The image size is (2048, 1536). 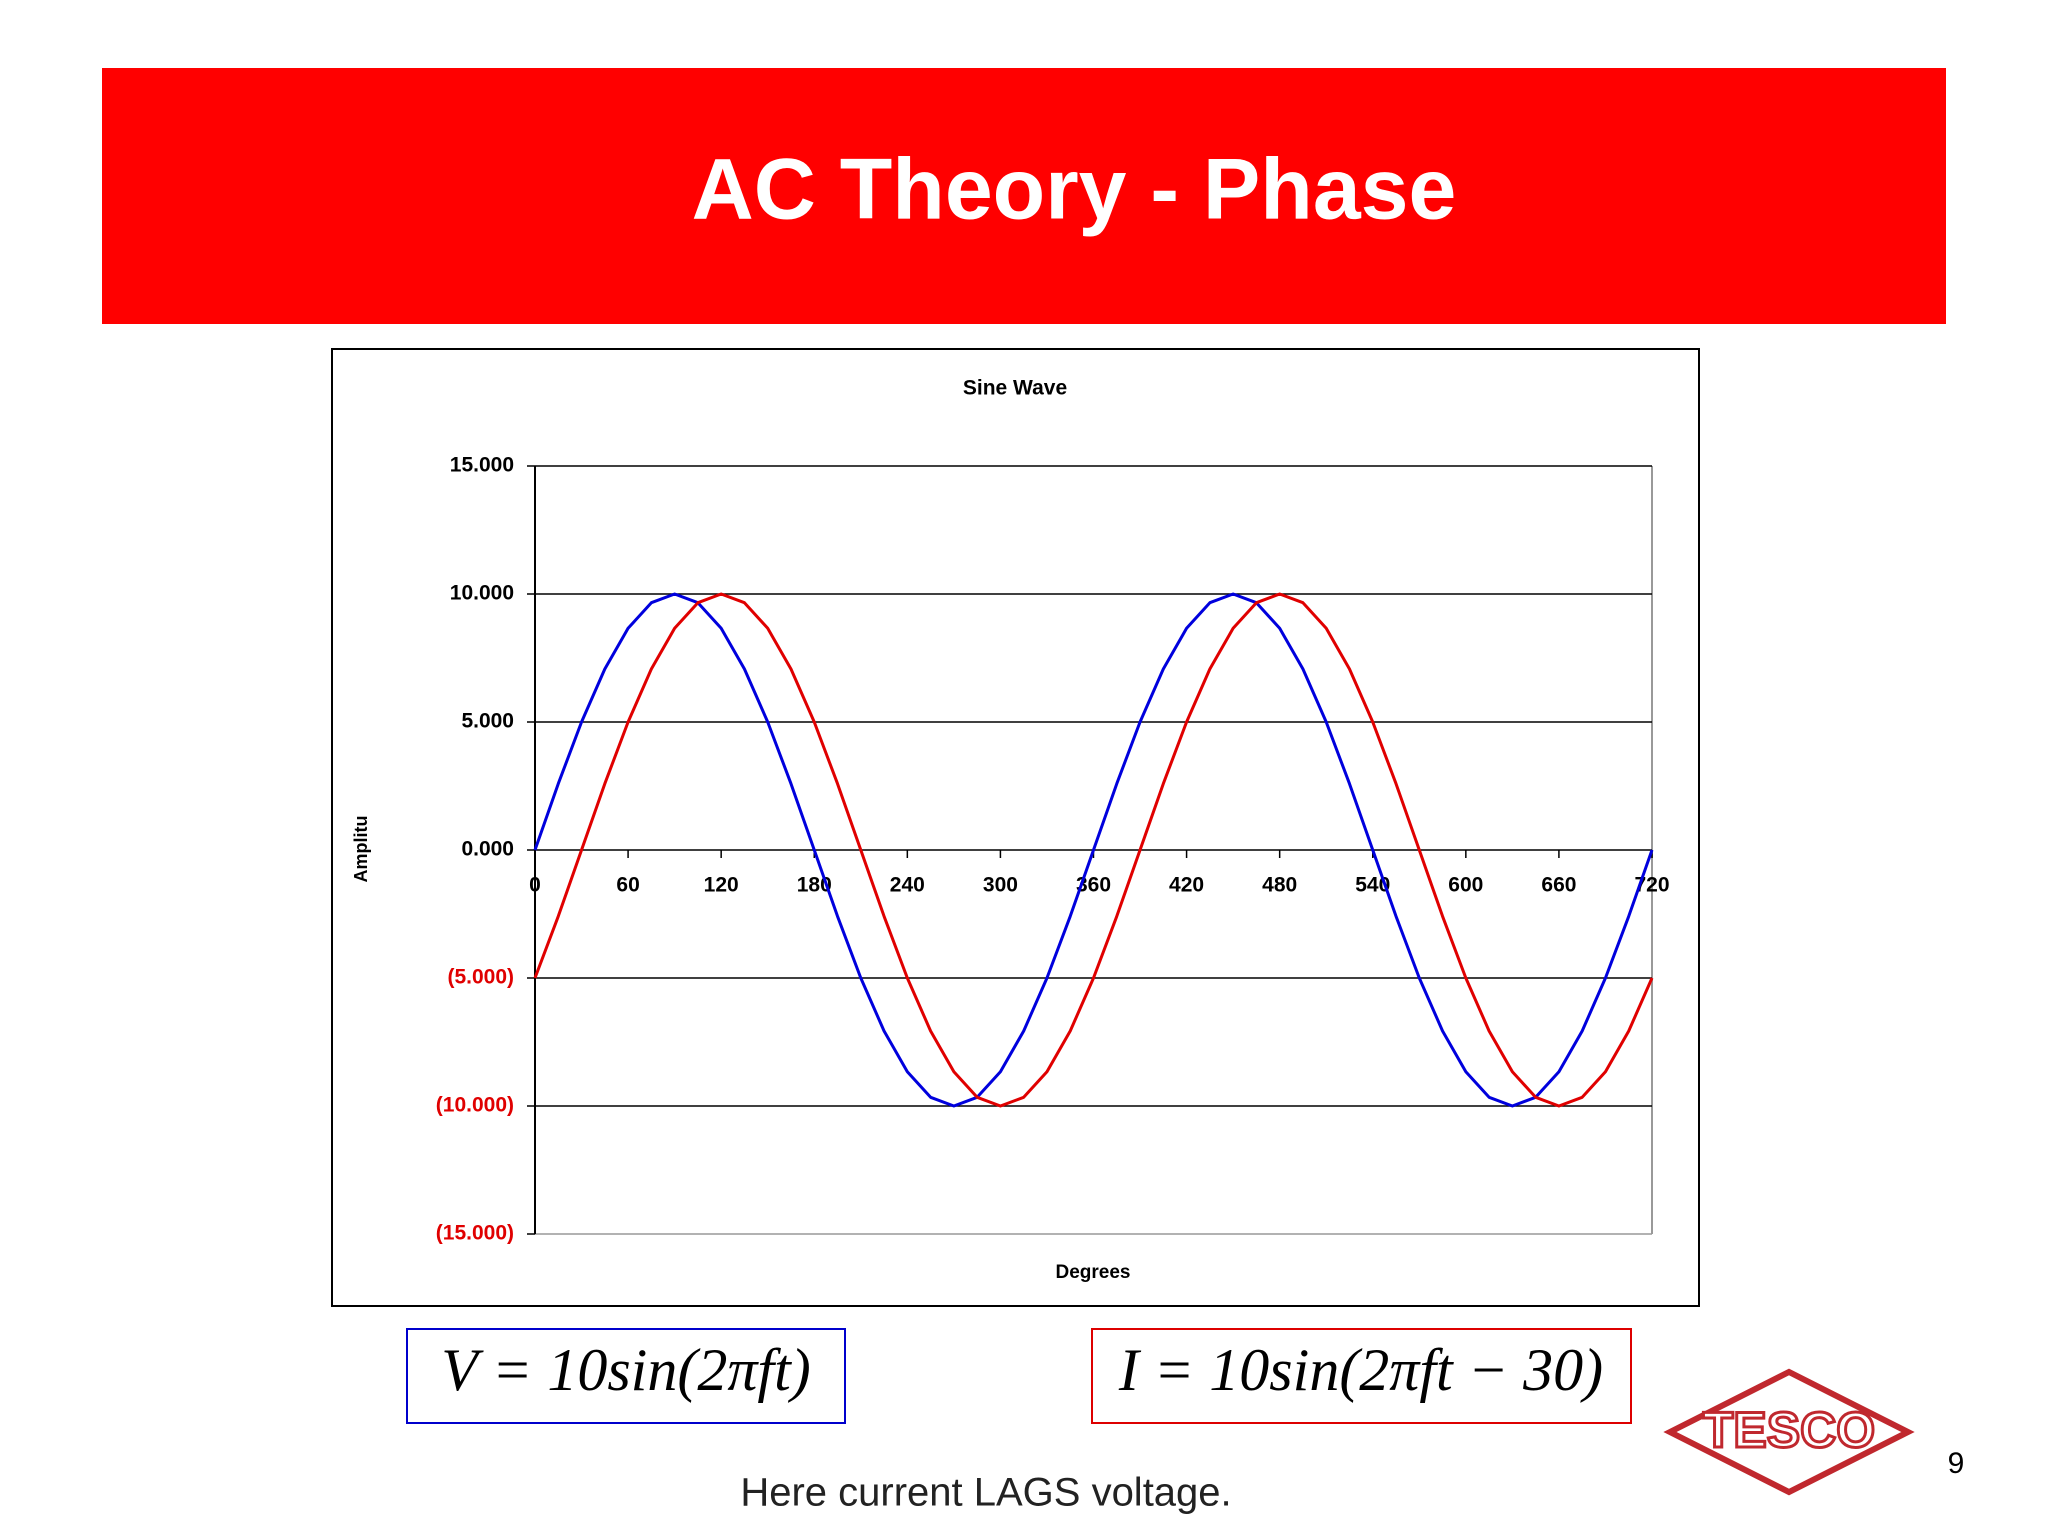 I want to click on y-tick-label: 0.000, so click(x=487, y=849).